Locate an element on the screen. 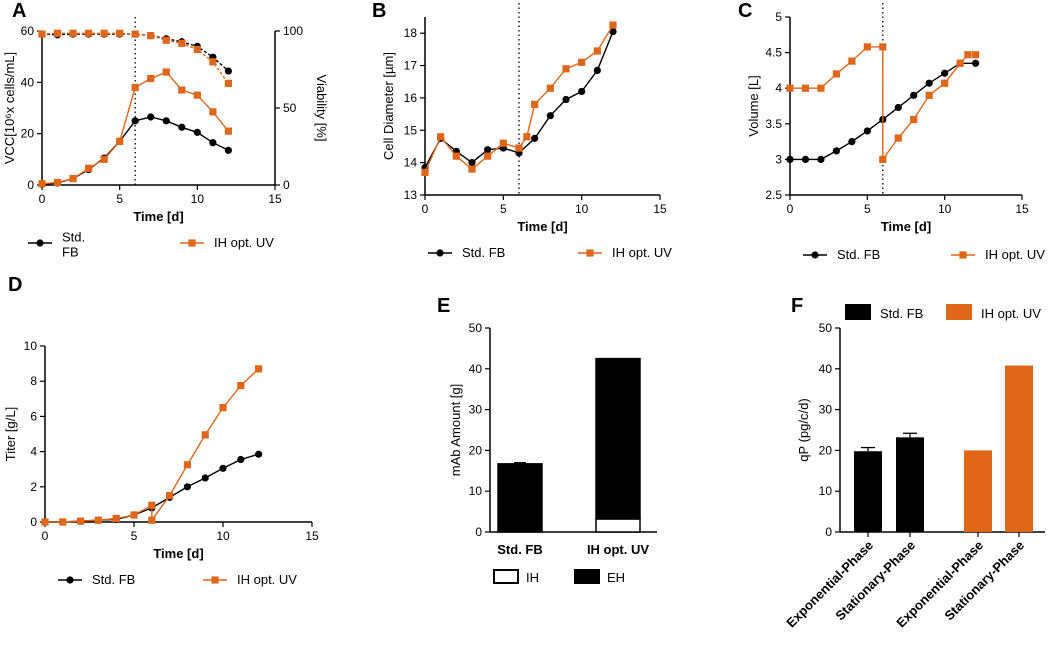  y-tick-label: 18 is located at coordinates (411, 33).